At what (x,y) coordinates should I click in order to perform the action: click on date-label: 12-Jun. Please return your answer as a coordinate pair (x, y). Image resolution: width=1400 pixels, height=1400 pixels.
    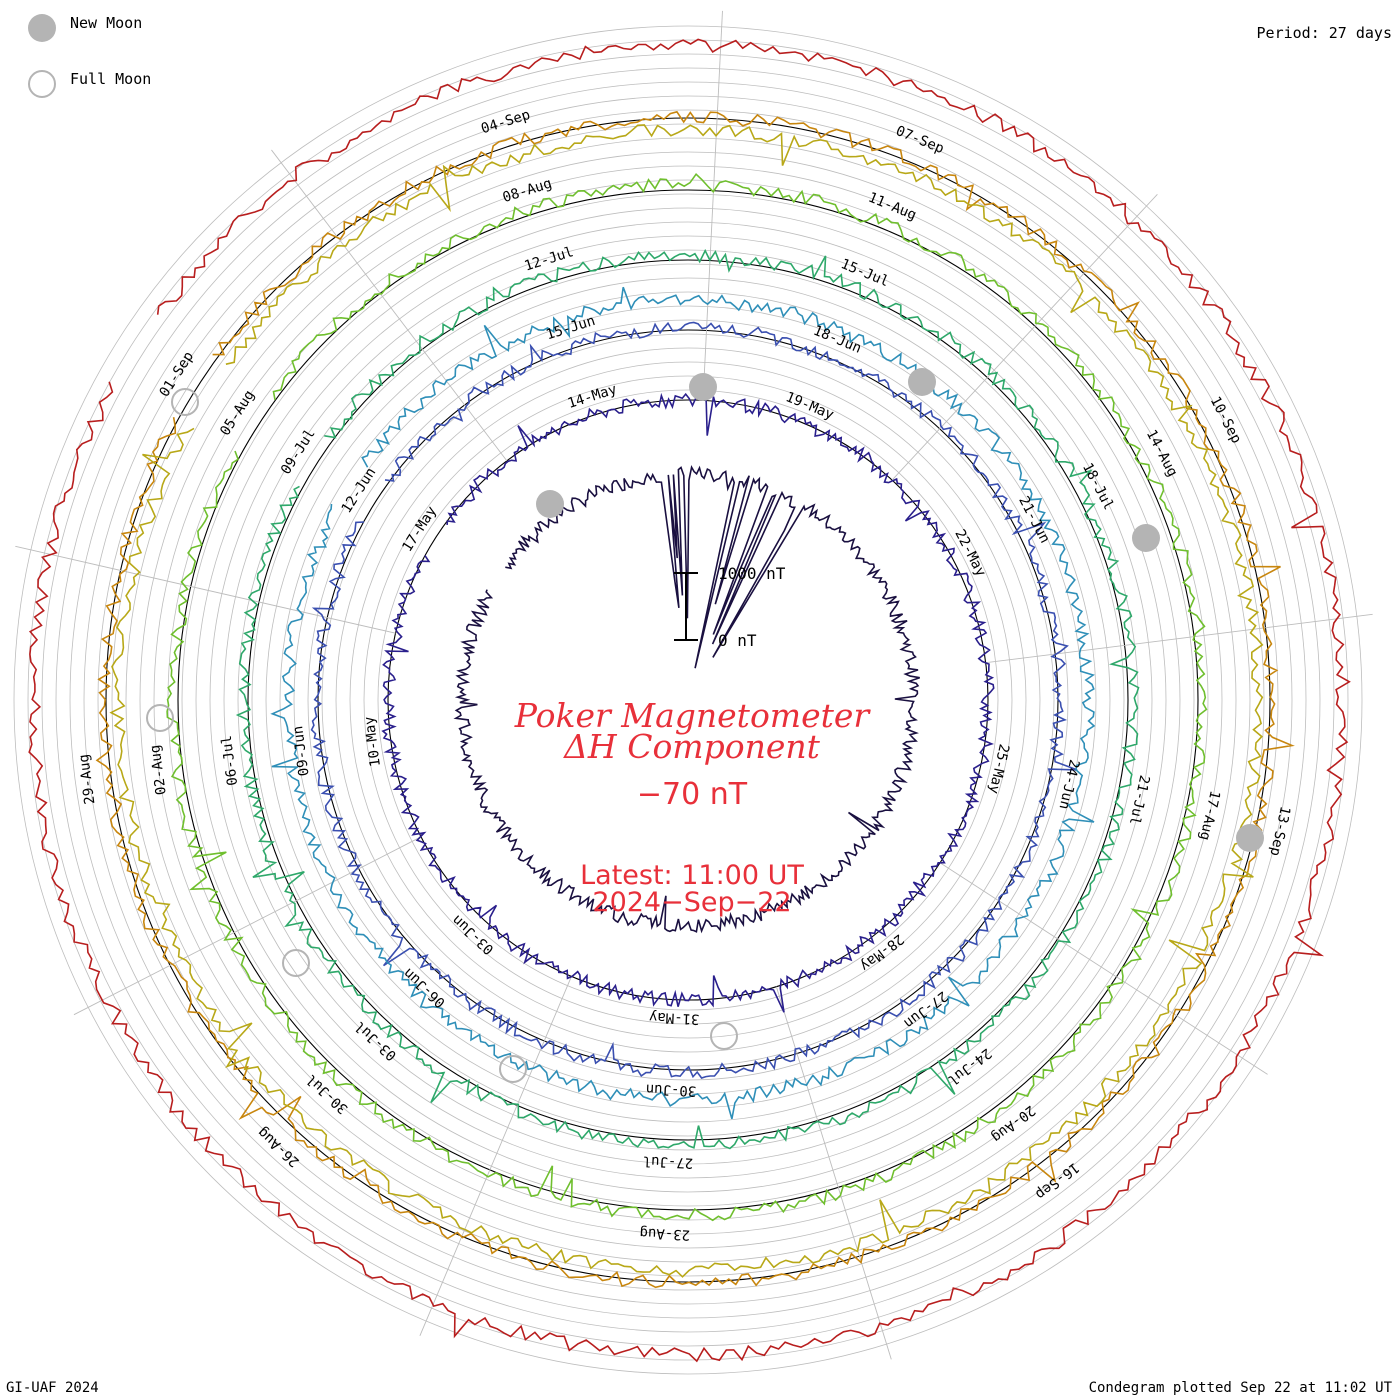
    Looking at the image, I should click on (359, 490).